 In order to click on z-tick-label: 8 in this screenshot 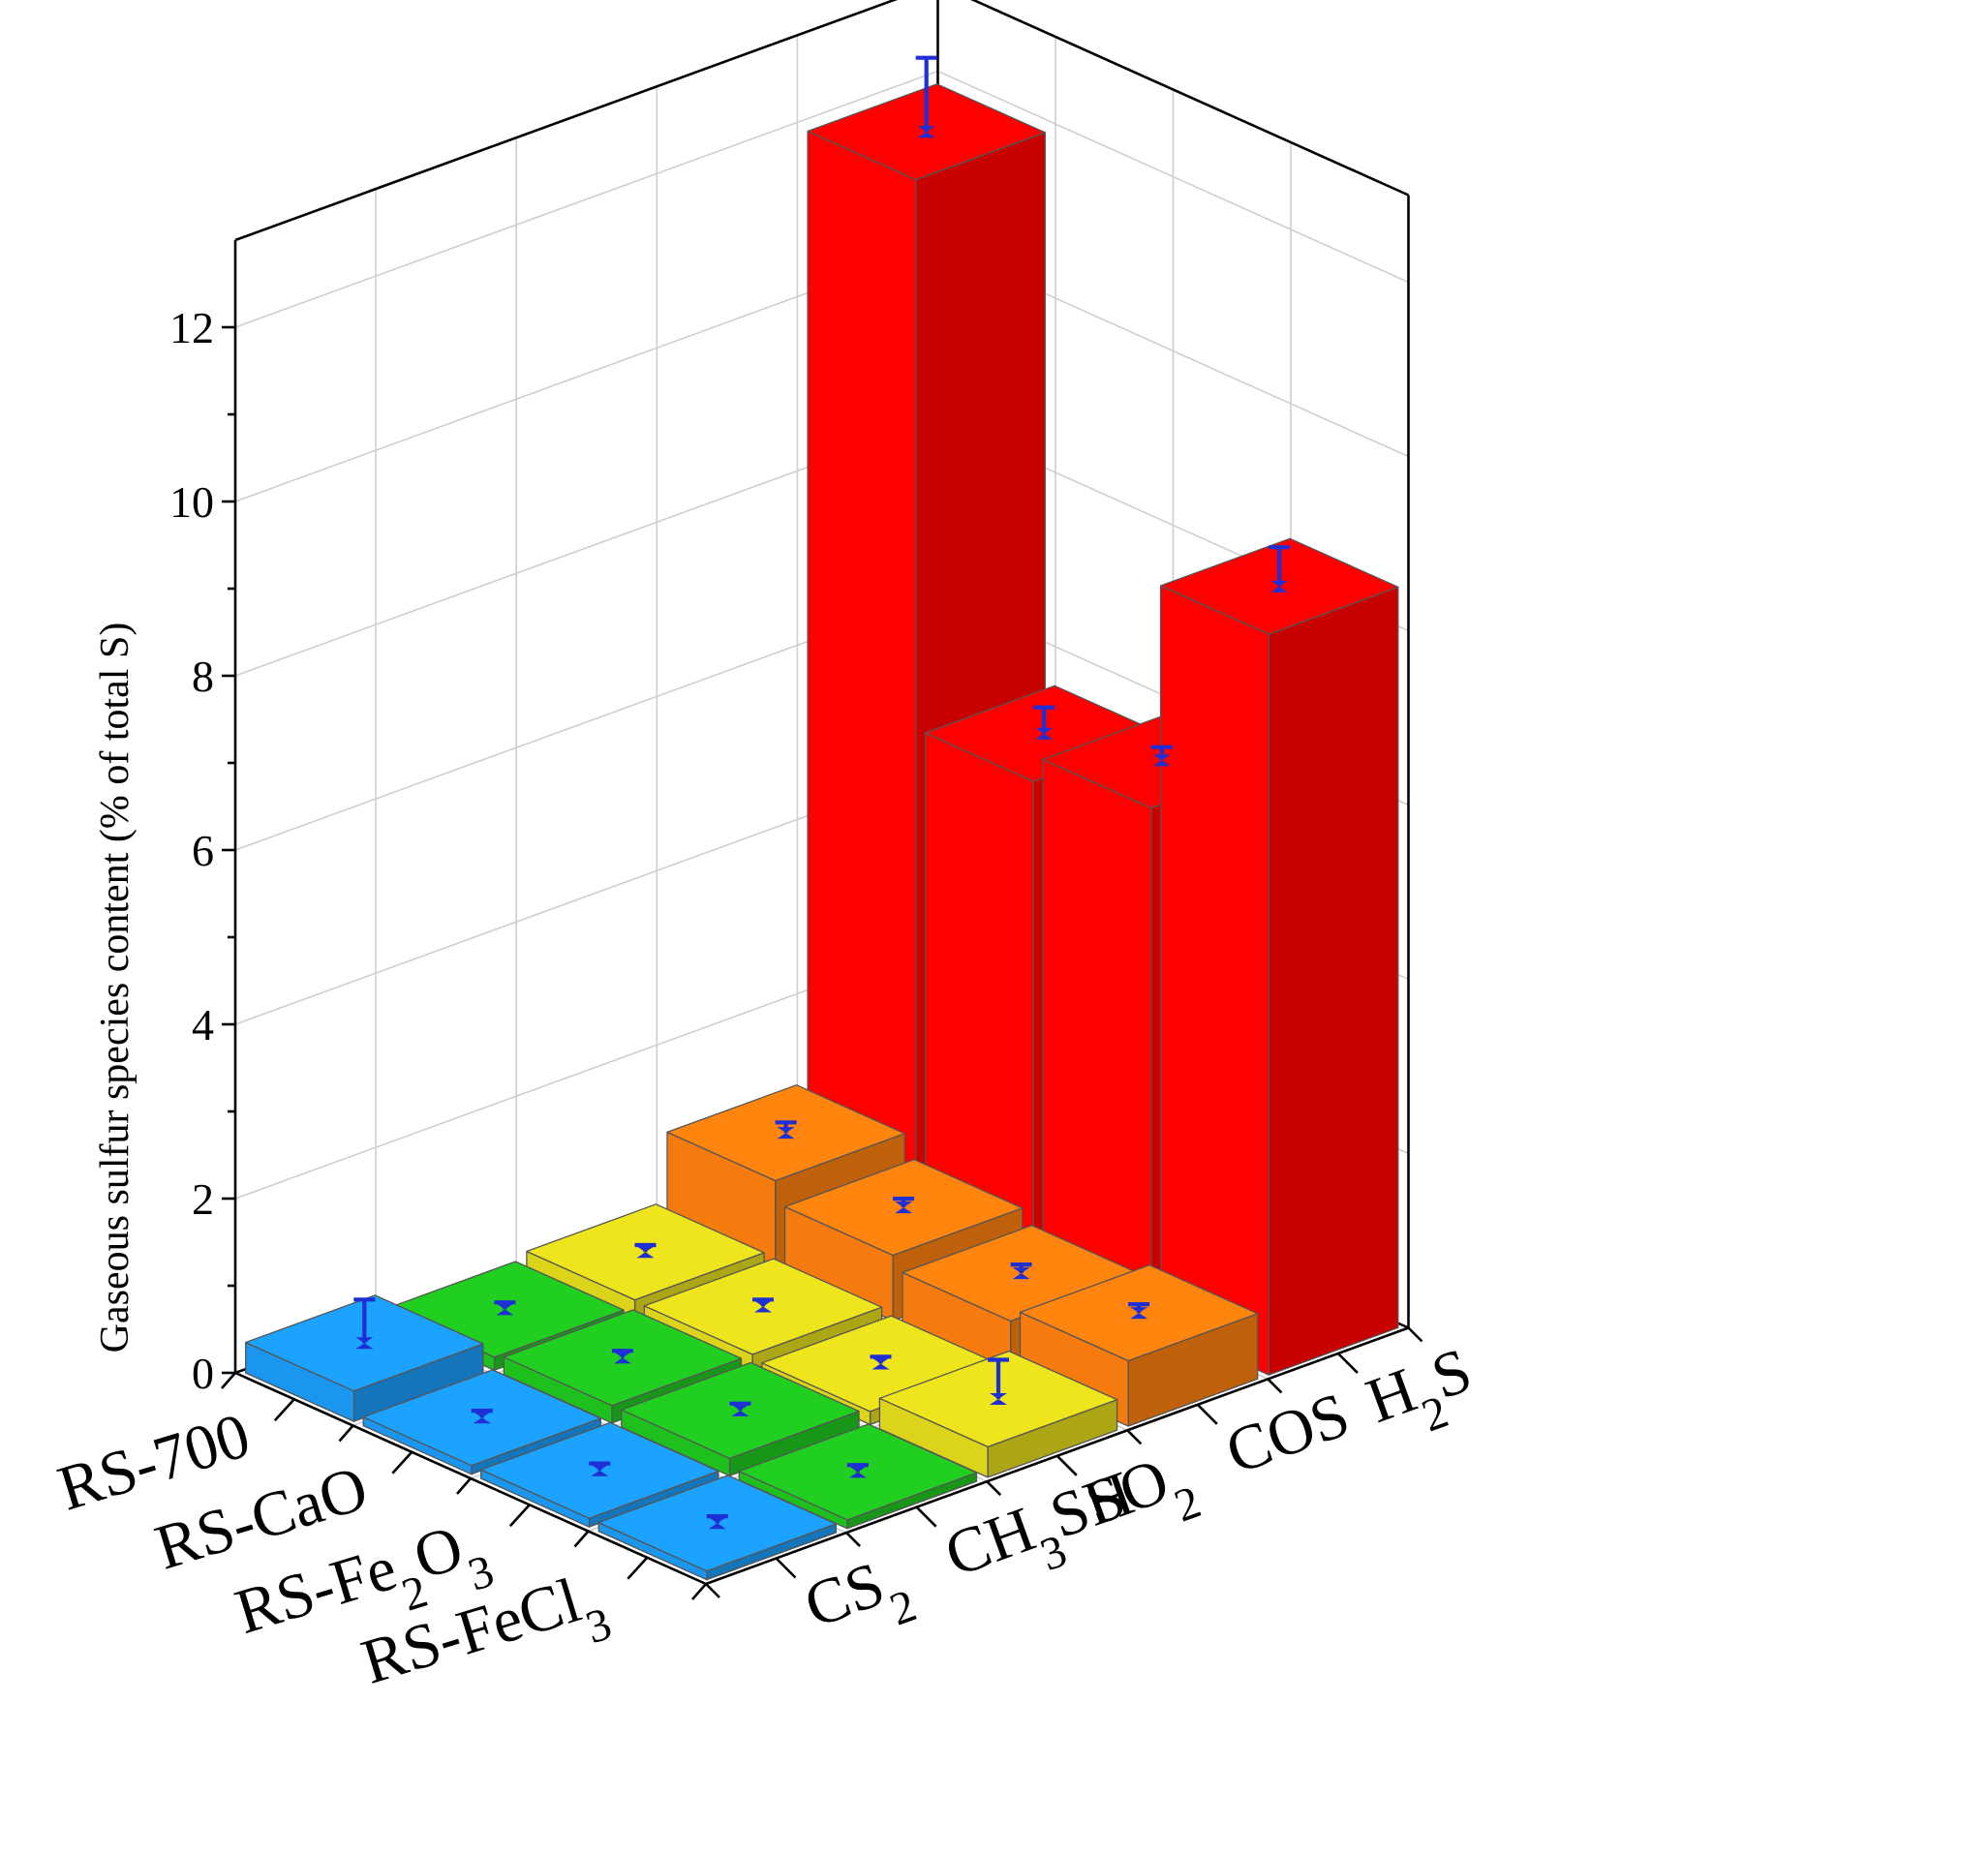, I will do `click(203, 676)`.